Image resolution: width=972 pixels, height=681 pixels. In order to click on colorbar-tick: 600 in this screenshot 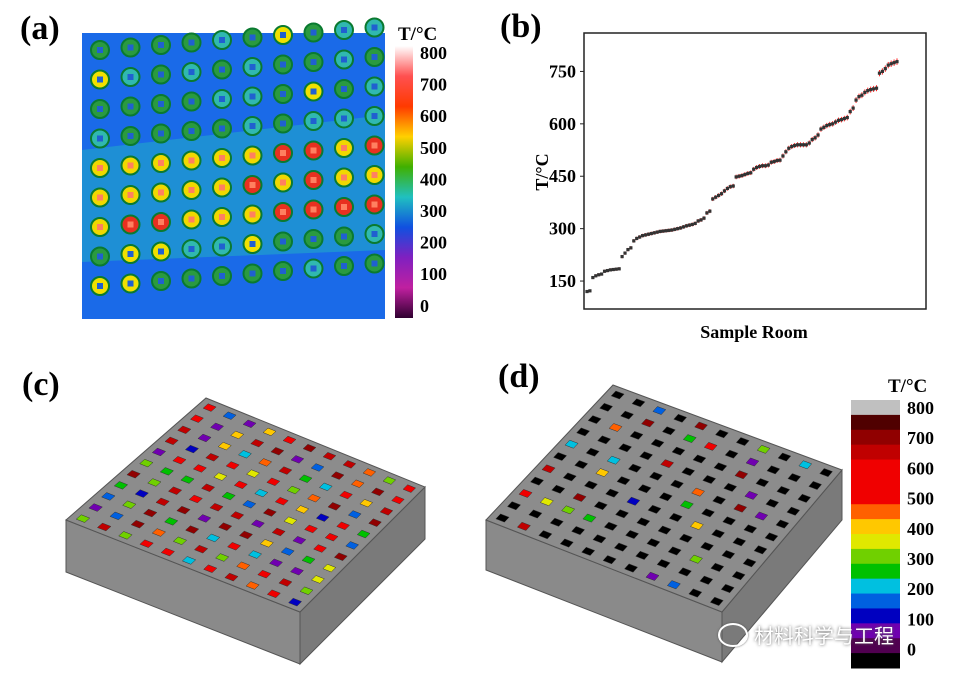, I will do `click(433, 116)`.